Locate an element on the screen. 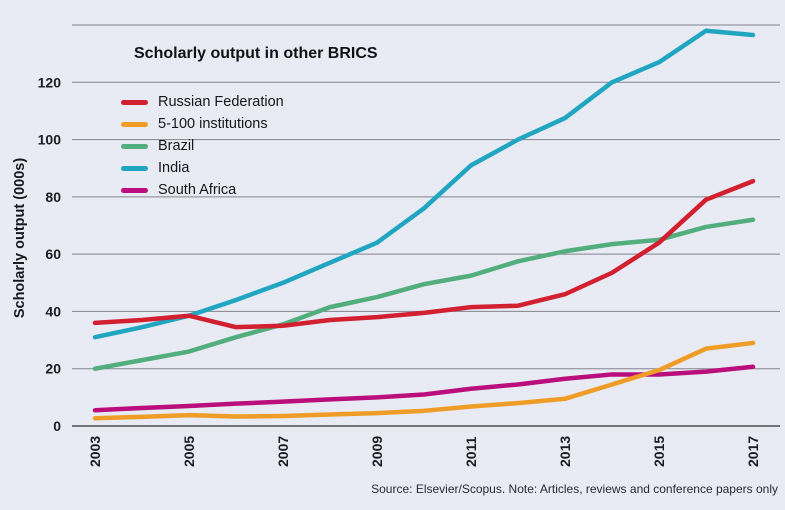 The image size is (785, 510). x-tick-label-2007: 2007 is located at coordinates (283, 451).